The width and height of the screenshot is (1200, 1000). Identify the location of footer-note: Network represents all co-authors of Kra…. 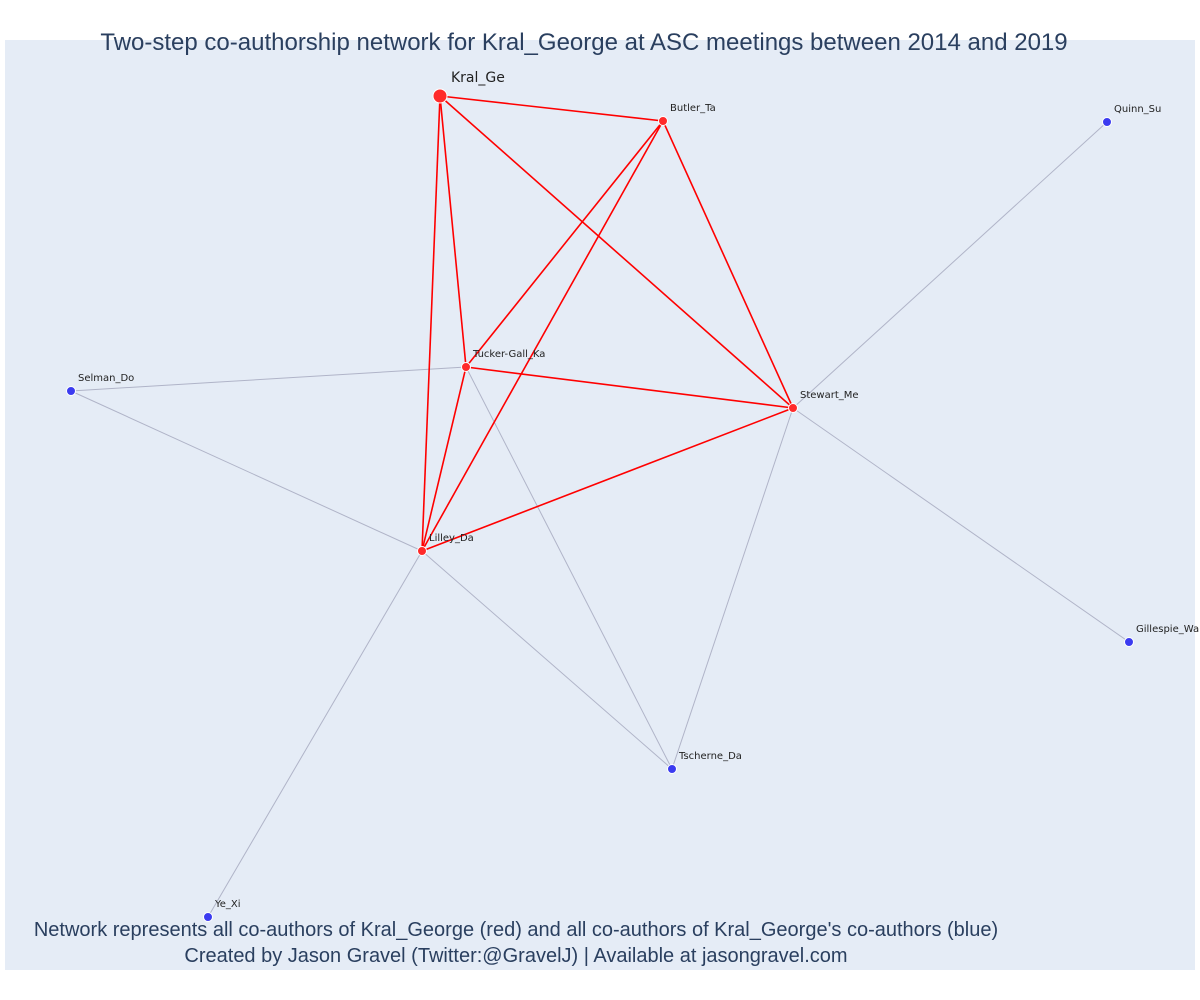
(516, 930).